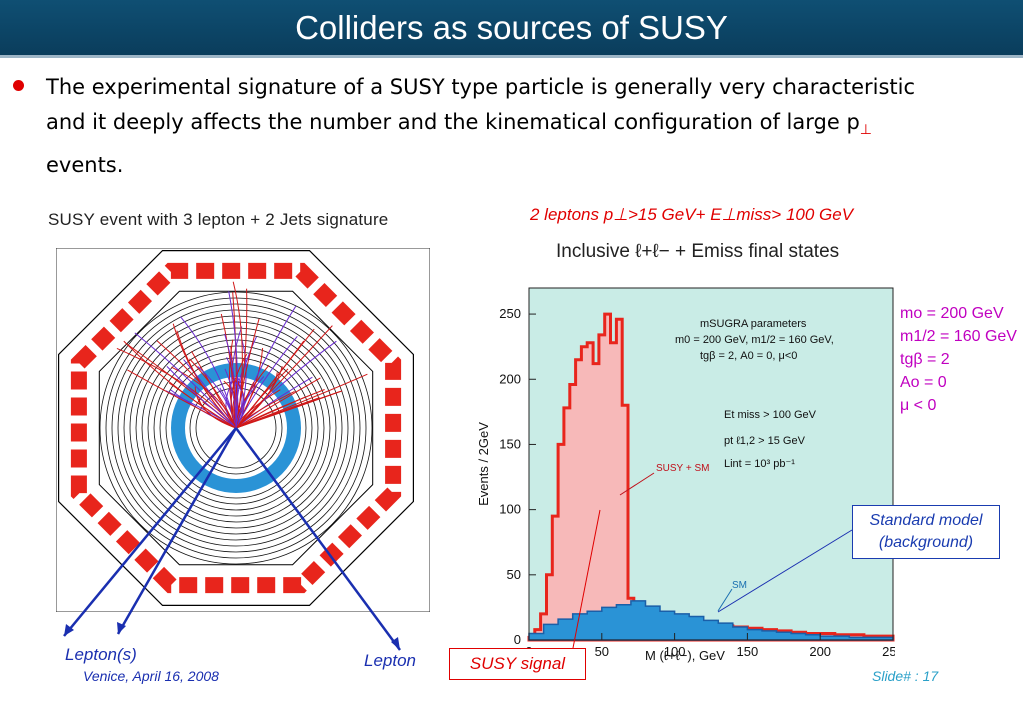  What do you see at coordinates (905, 676) in the screenshot?
I see `footer-slide-number: Slide# : 17` at bounding box center [905, 676].